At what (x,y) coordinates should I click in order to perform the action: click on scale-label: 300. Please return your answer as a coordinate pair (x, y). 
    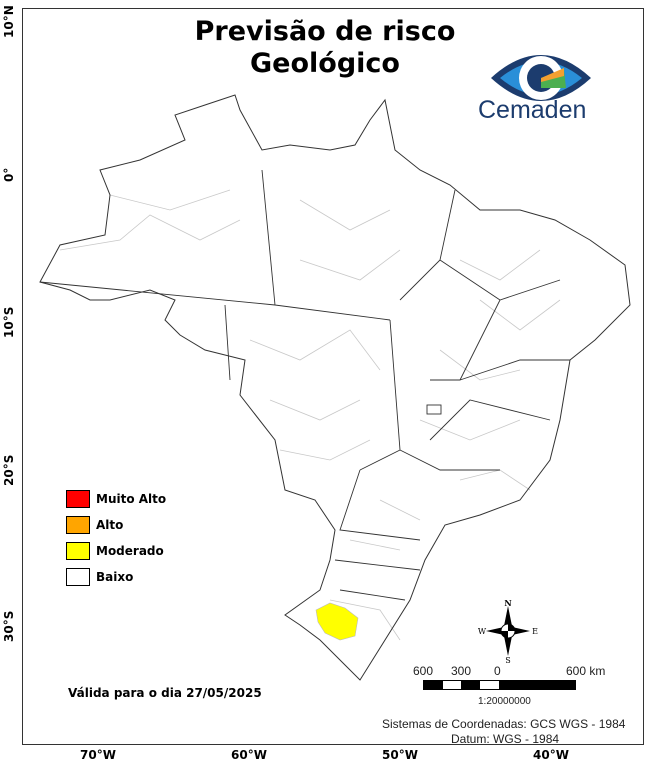
    Looking at the image, I should click on (461, 671).